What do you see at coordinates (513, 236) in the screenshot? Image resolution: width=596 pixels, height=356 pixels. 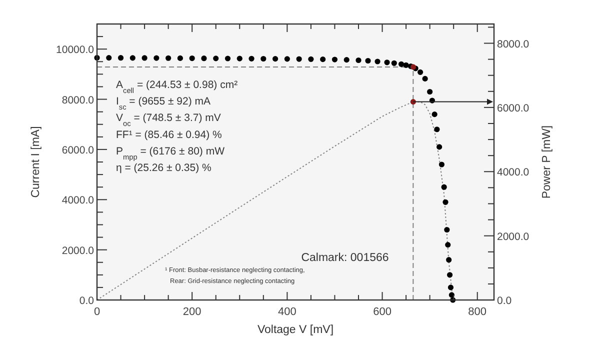 I see `y2-tick-label: 2000.0` at bounding box center [513, 236].